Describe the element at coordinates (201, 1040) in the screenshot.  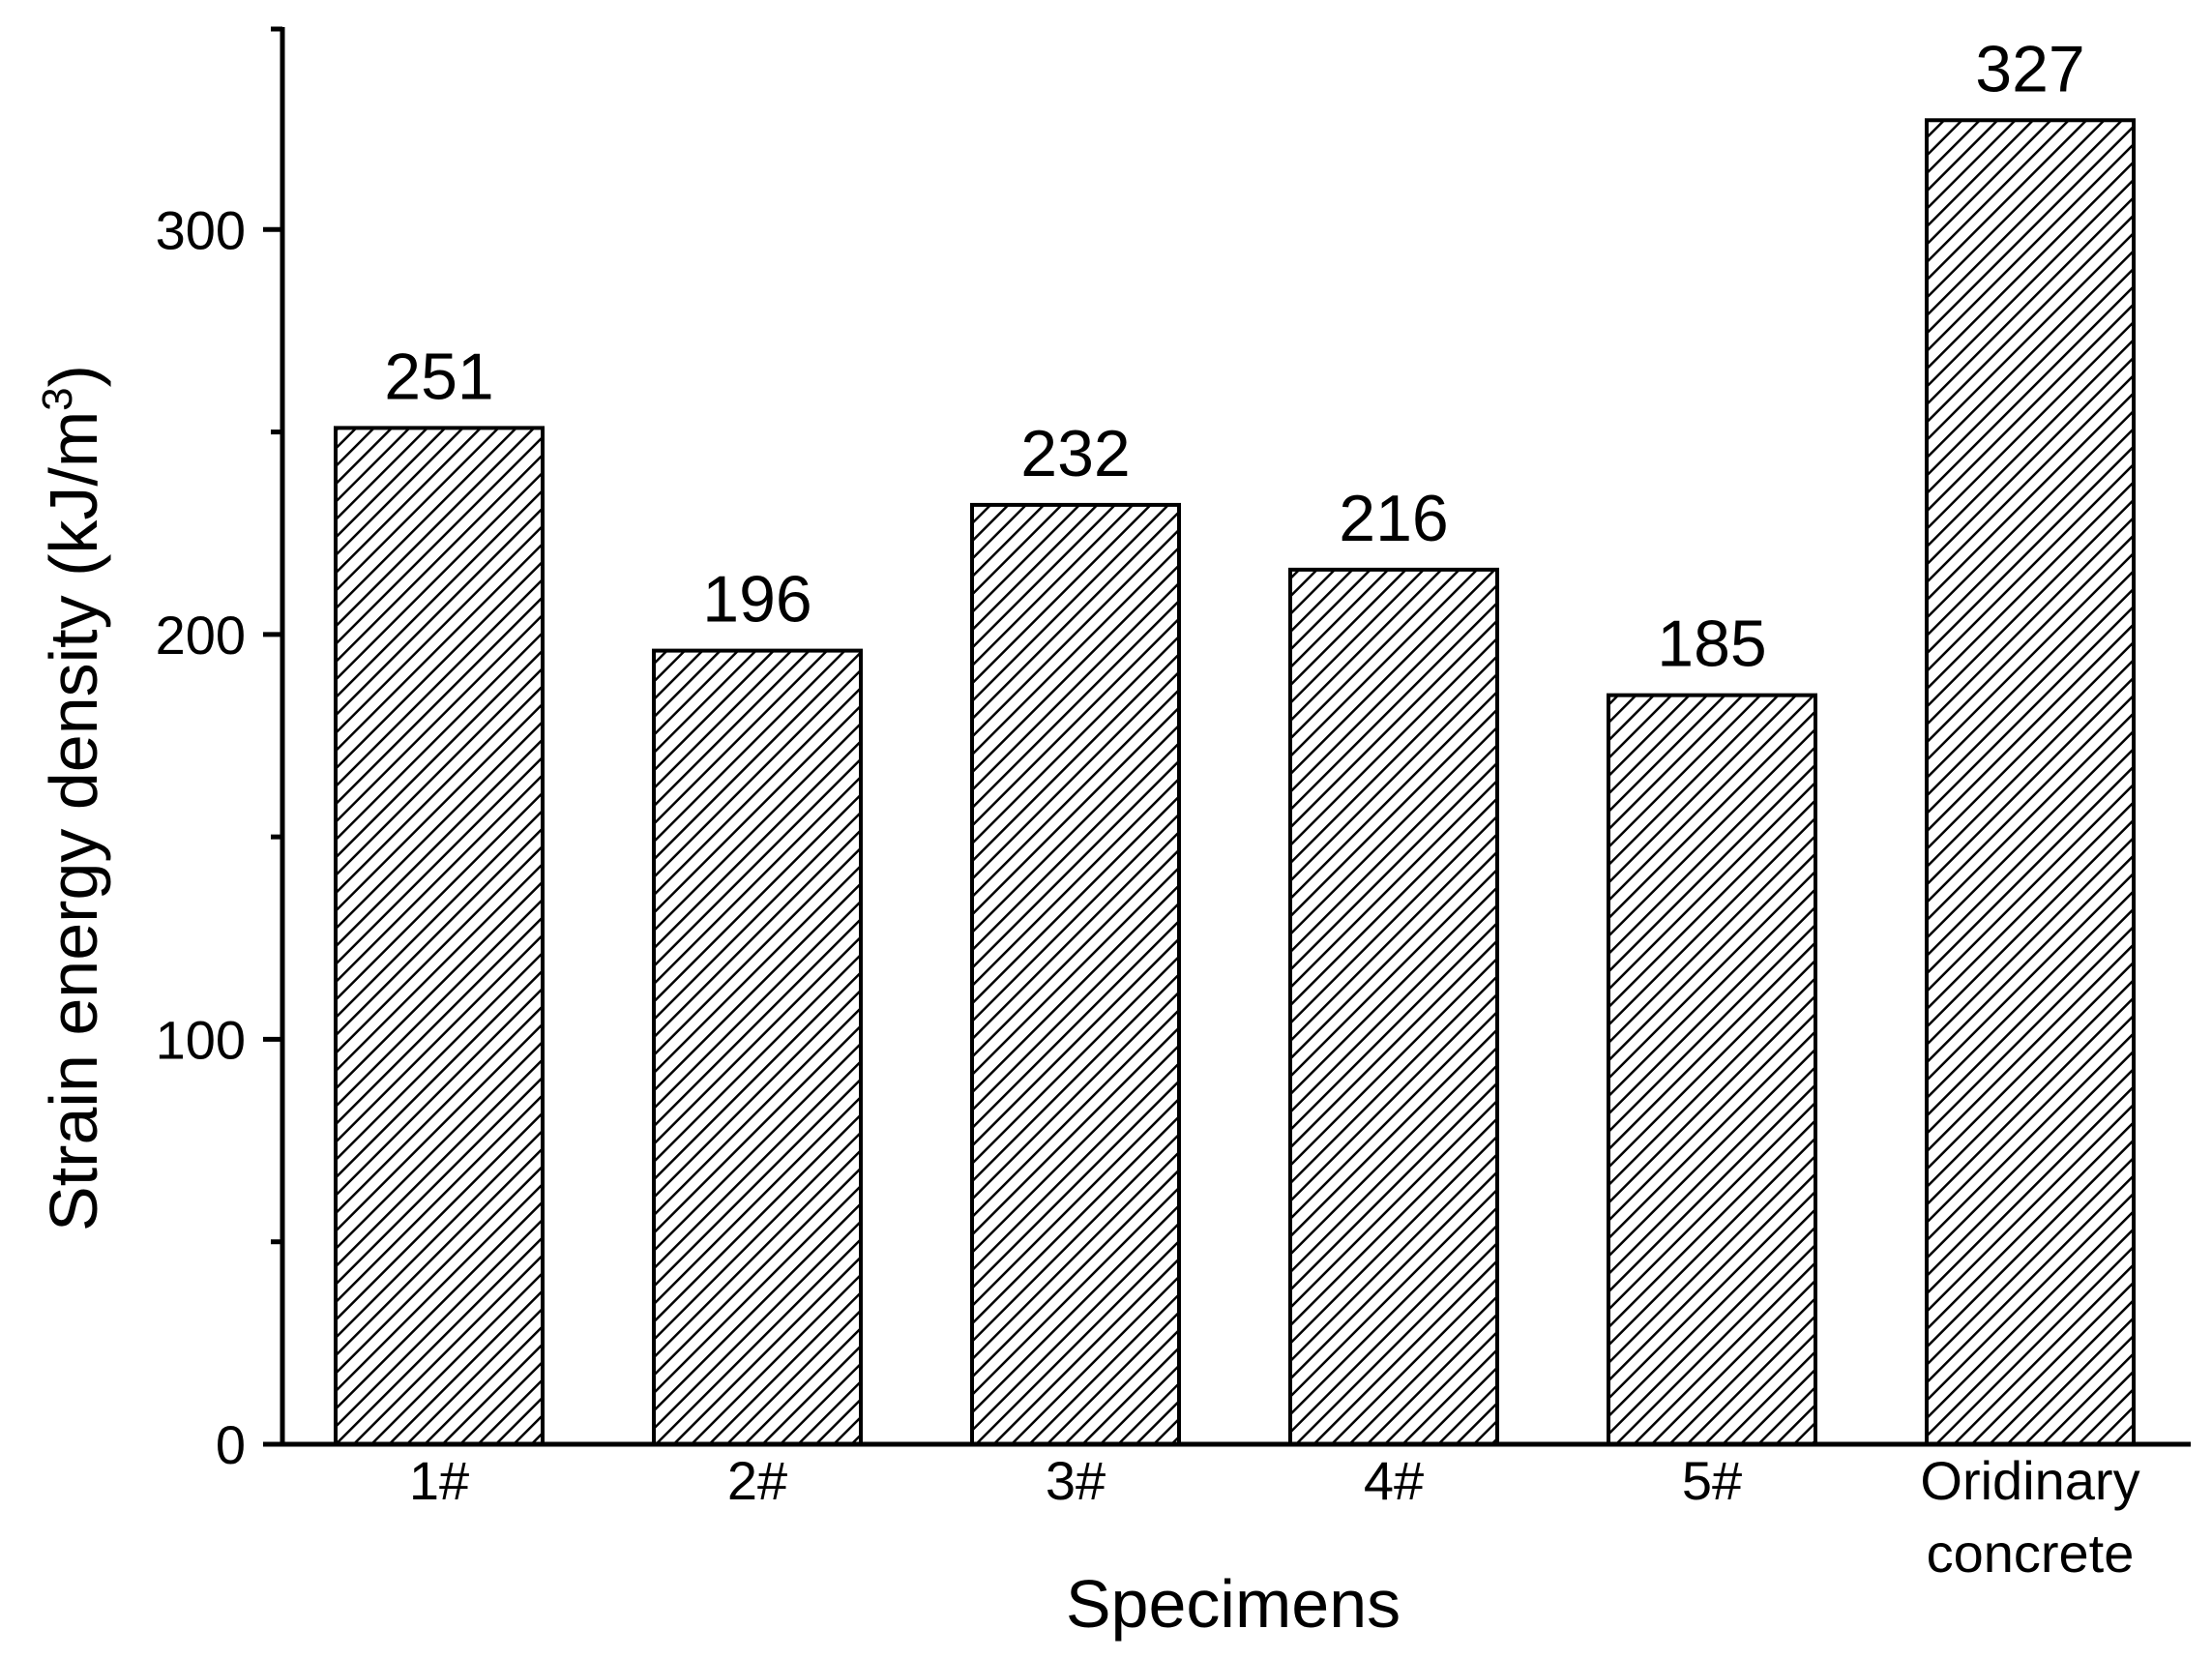
I see `y-tick-label-100: 100` at that location.